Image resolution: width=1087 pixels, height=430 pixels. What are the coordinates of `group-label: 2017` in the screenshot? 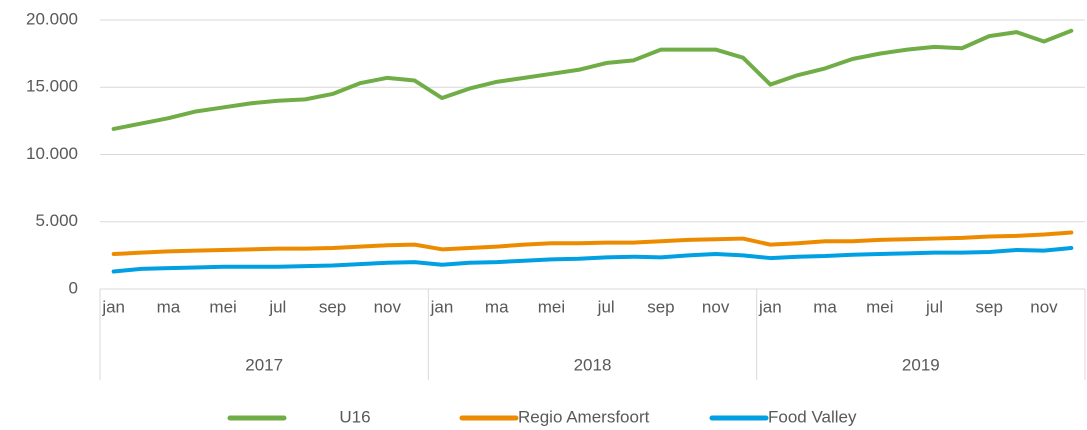 It's located at (264, 364).